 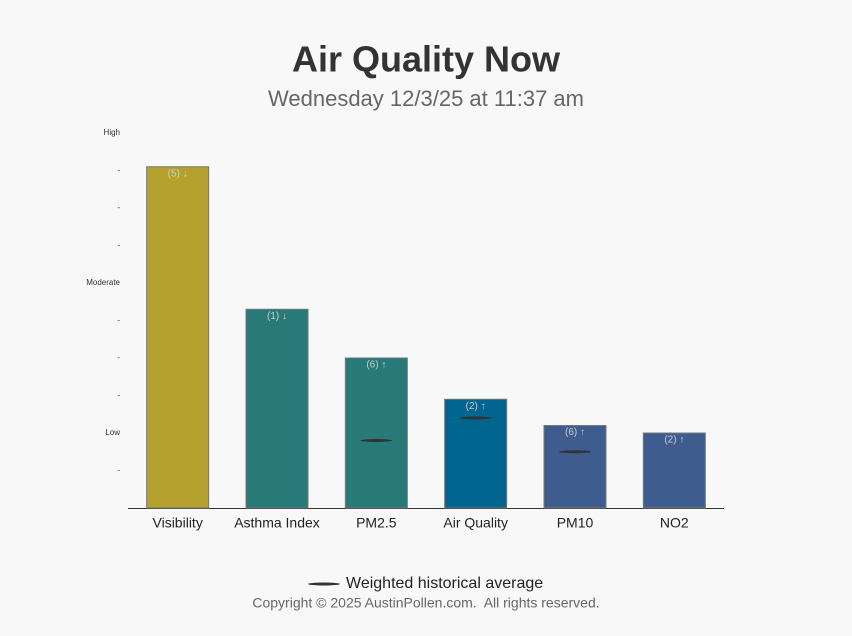 I want to click on chart-subtitle: Wednesday 12/3/25 at 11:37 am, so click(x=426, y=98).